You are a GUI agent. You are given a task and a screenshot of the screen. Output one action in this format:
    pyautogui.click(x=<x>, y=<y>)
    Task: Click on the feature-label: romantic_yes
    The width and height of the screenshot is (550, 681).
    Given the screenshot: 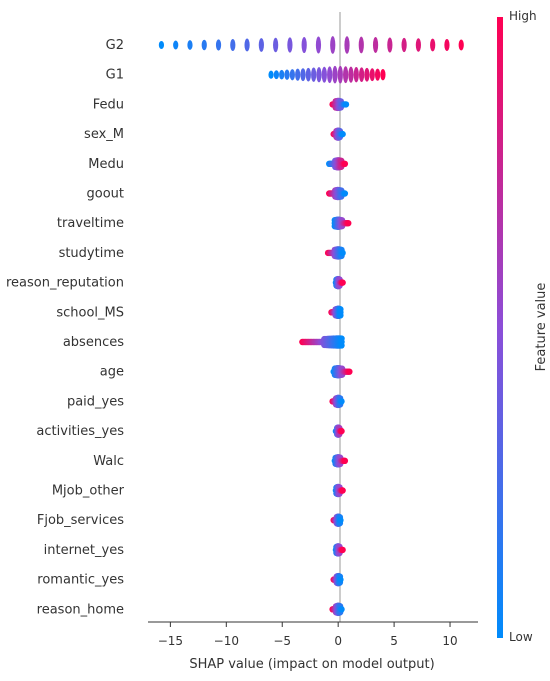 What is the action you would take?
    pyautogui.click(x=80, y=580)
    